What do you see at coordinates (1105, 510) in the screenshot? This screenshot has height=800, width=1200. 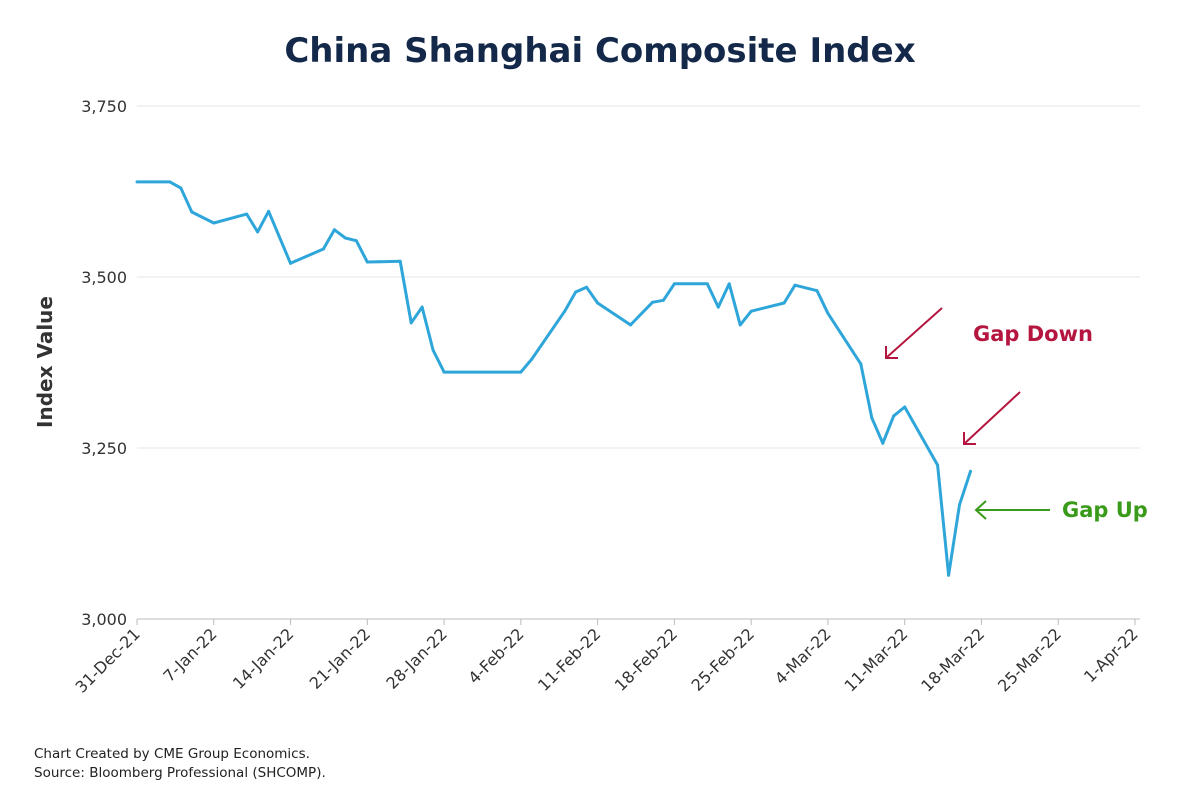 I see `annotation-gap-up: Gap Up` at bounding box center [1105, 510].